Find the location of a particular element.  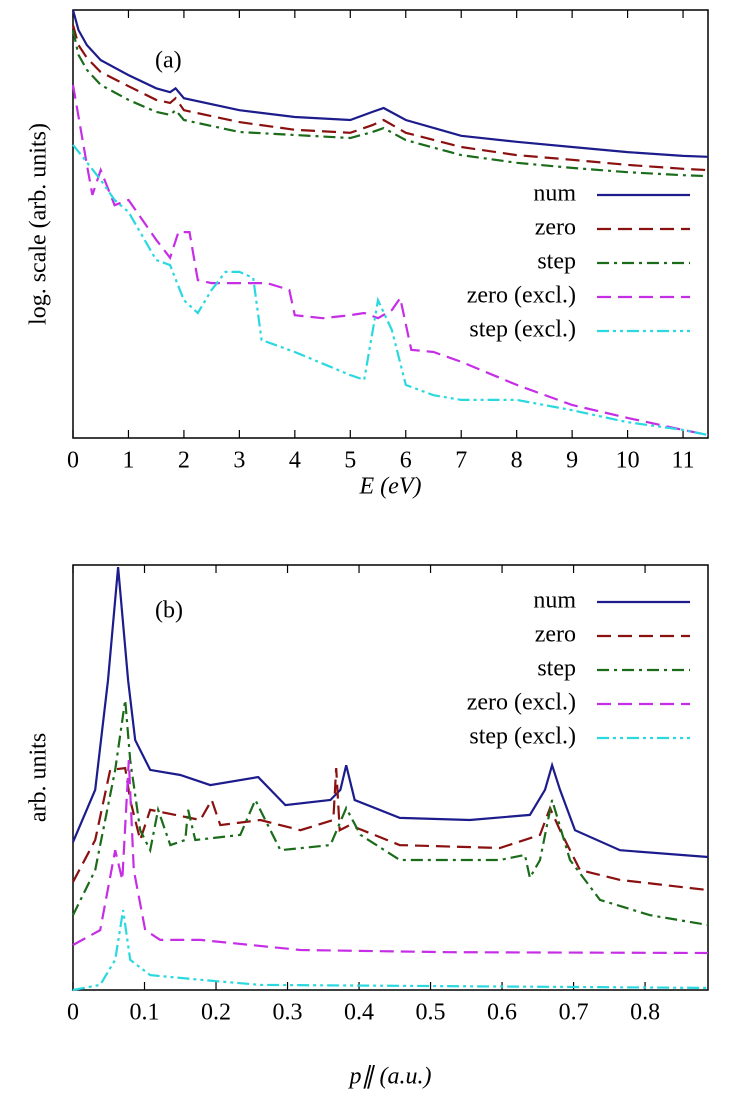

x-tick-label: 0.6 is located at coordinates (502, 1013).